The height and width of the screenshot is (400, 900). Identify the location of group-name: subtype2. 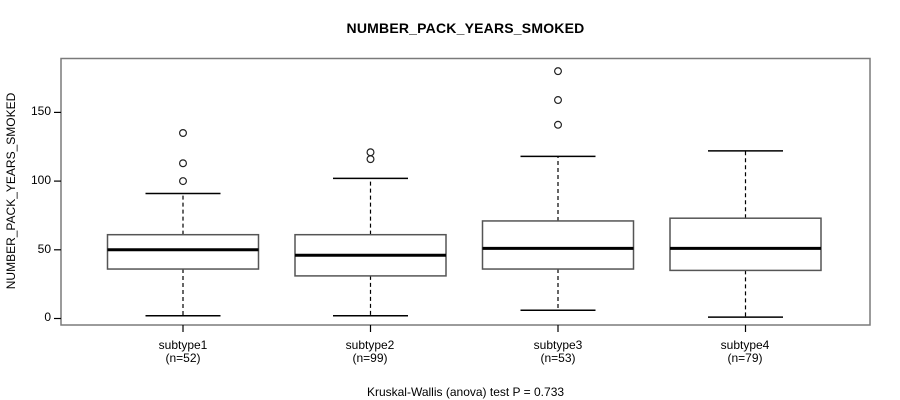
(370, 345).